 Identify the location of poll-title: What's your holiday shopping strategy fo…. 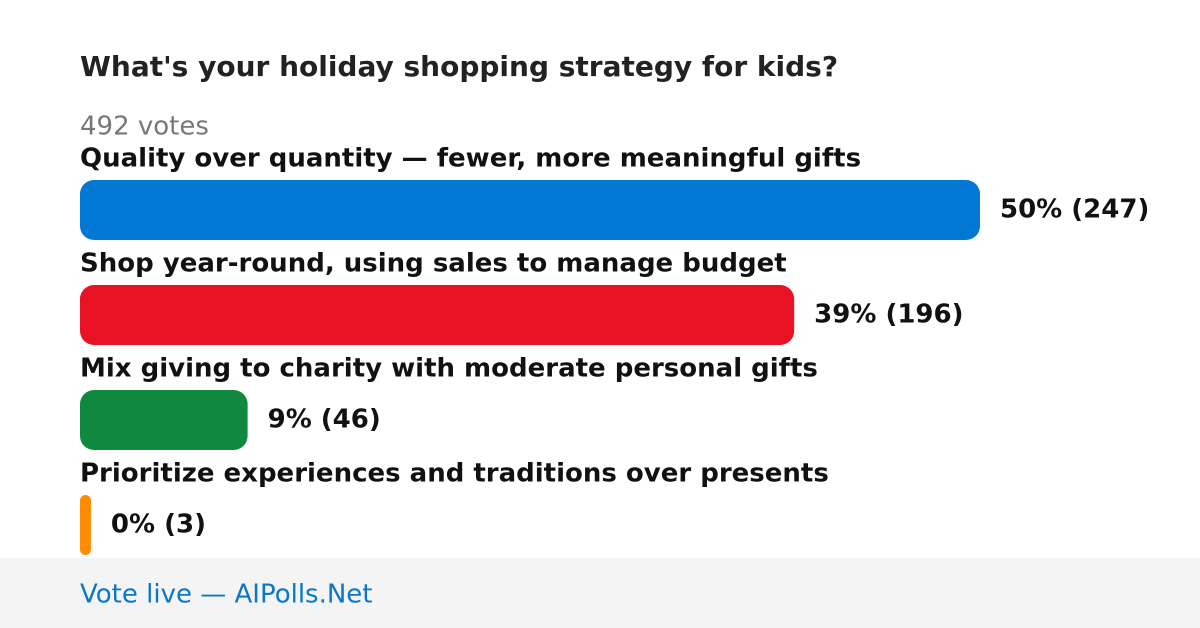
(459, 66).